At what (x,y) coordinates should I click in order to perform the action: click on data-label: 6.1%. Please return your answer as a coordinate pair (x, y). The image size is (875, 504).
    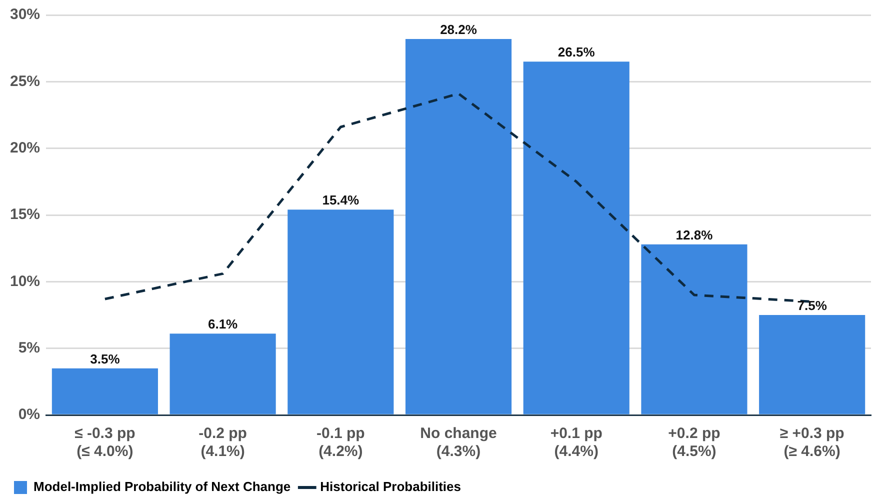
    Looking at the image, I should click on (223, 324).